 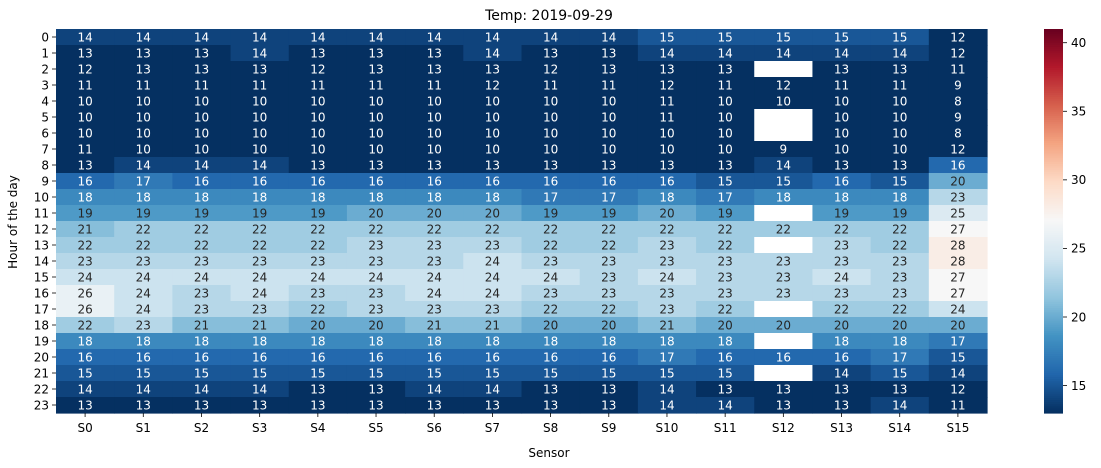 I want to click on cell-value-label: 15, so click(x=201, y=373).